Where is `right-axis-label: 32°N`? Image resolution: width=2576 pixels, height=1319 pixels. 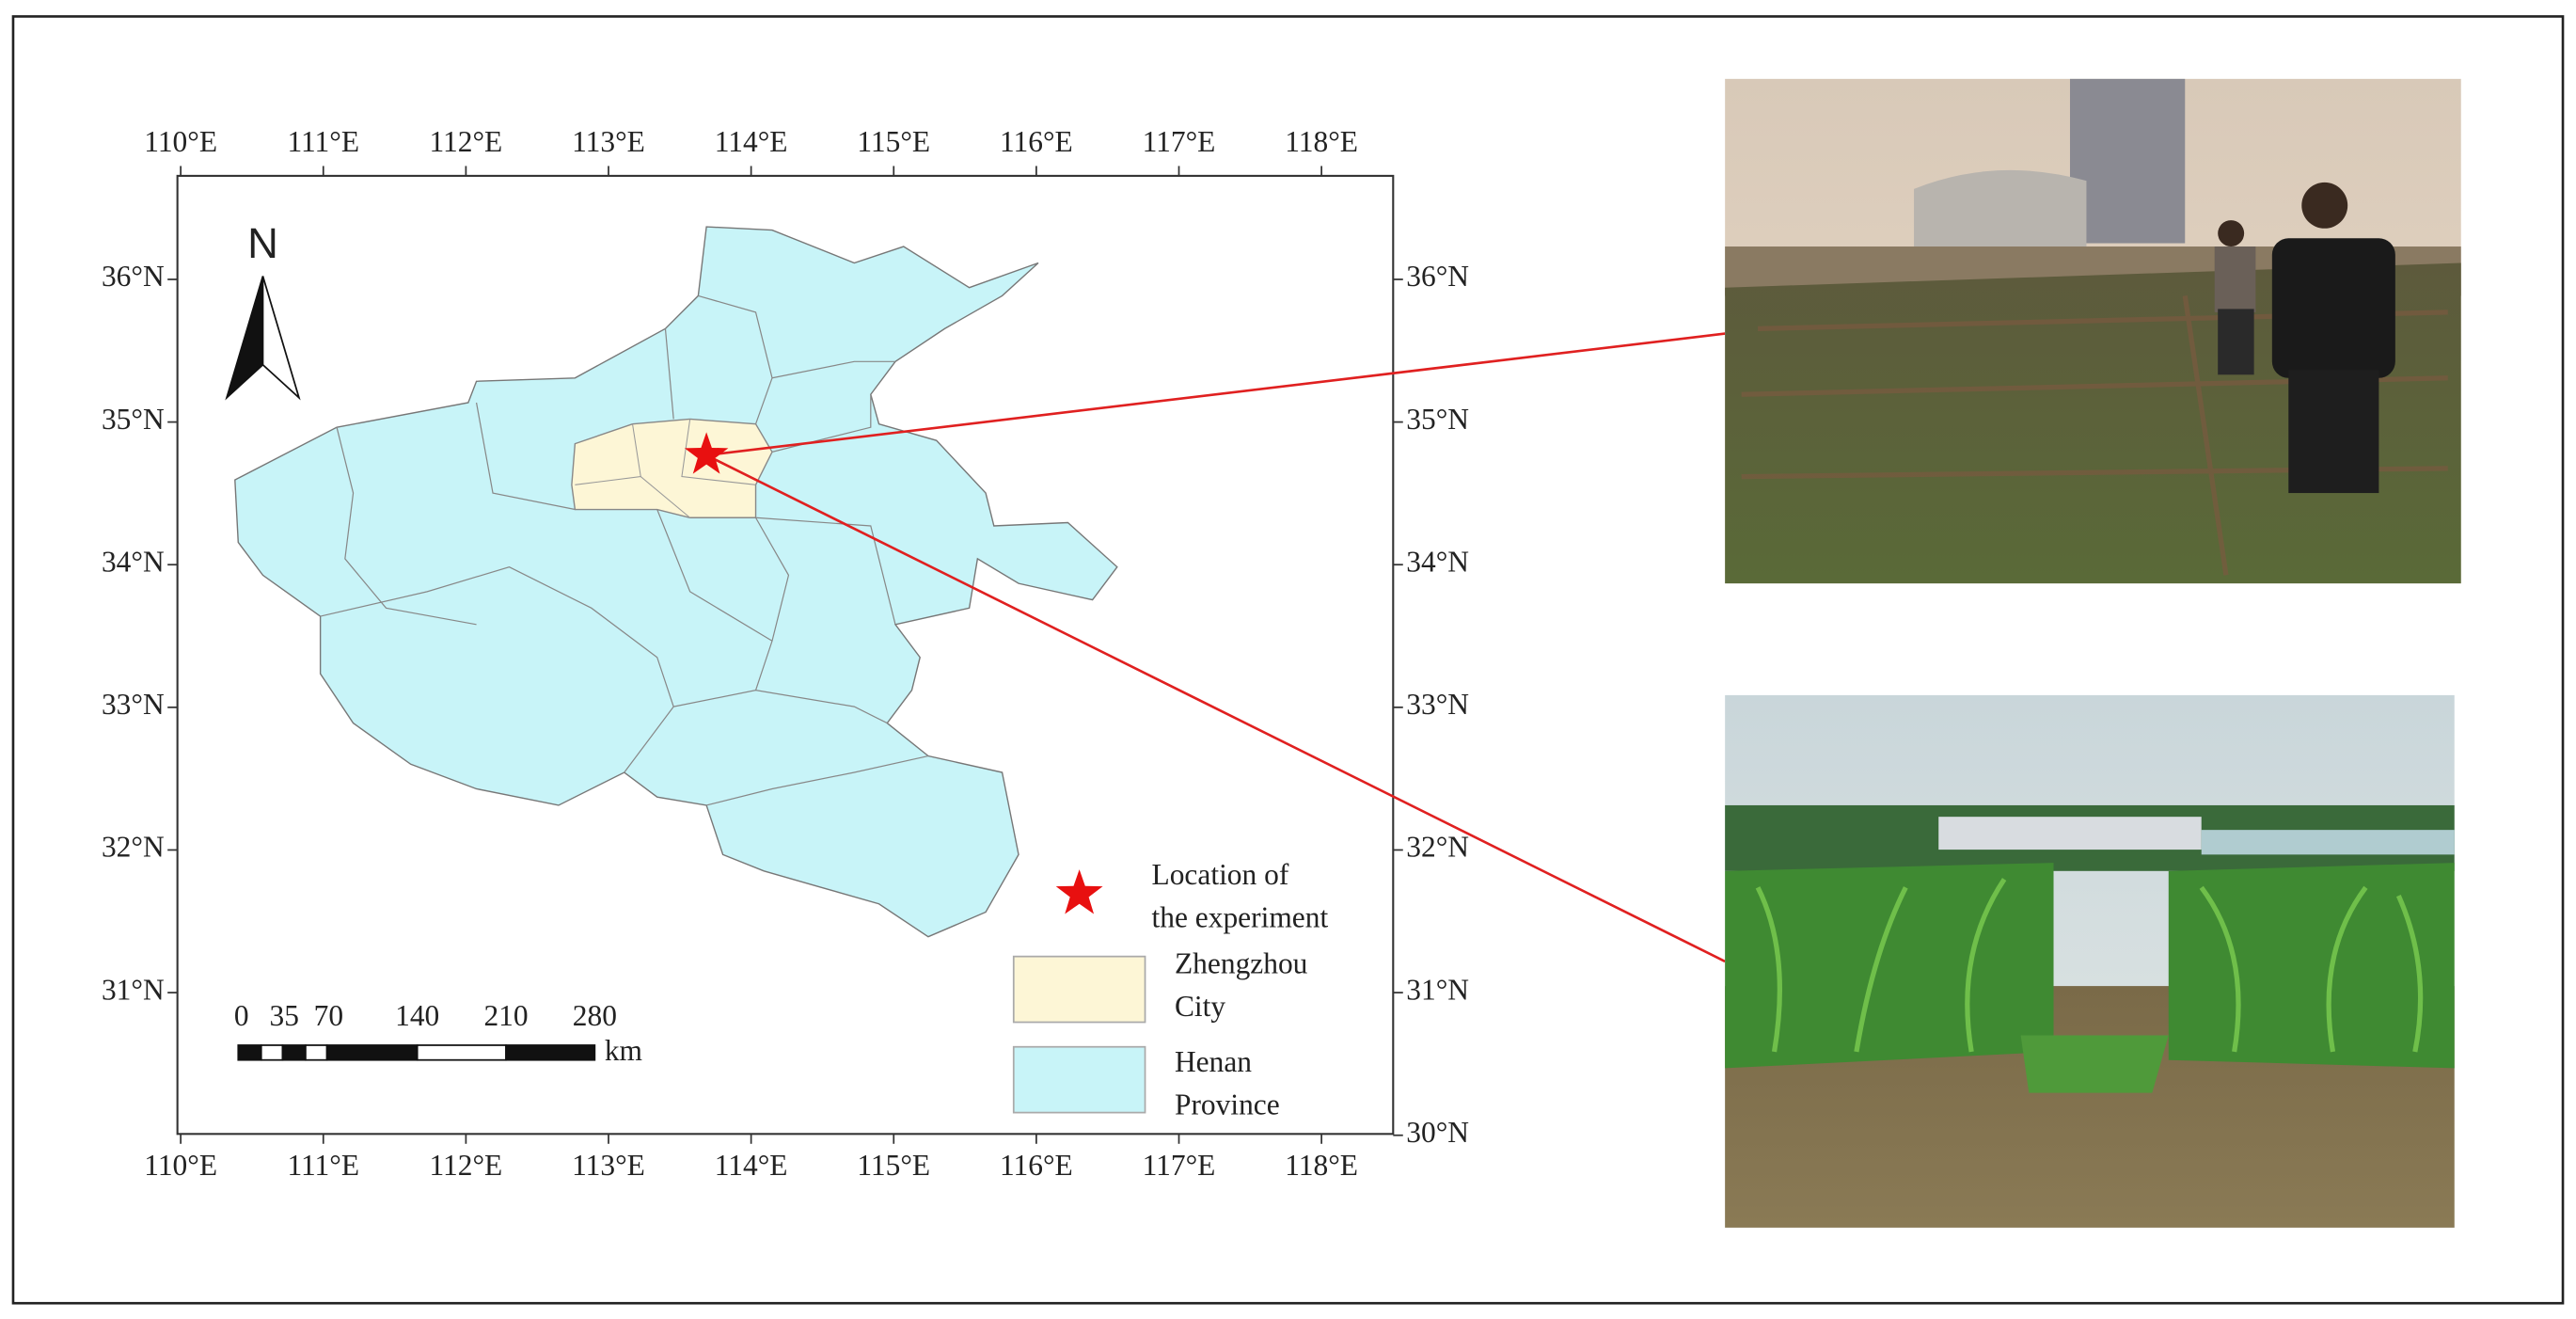 right-axis-label: 32°N is located at coordinates (1437, 847).